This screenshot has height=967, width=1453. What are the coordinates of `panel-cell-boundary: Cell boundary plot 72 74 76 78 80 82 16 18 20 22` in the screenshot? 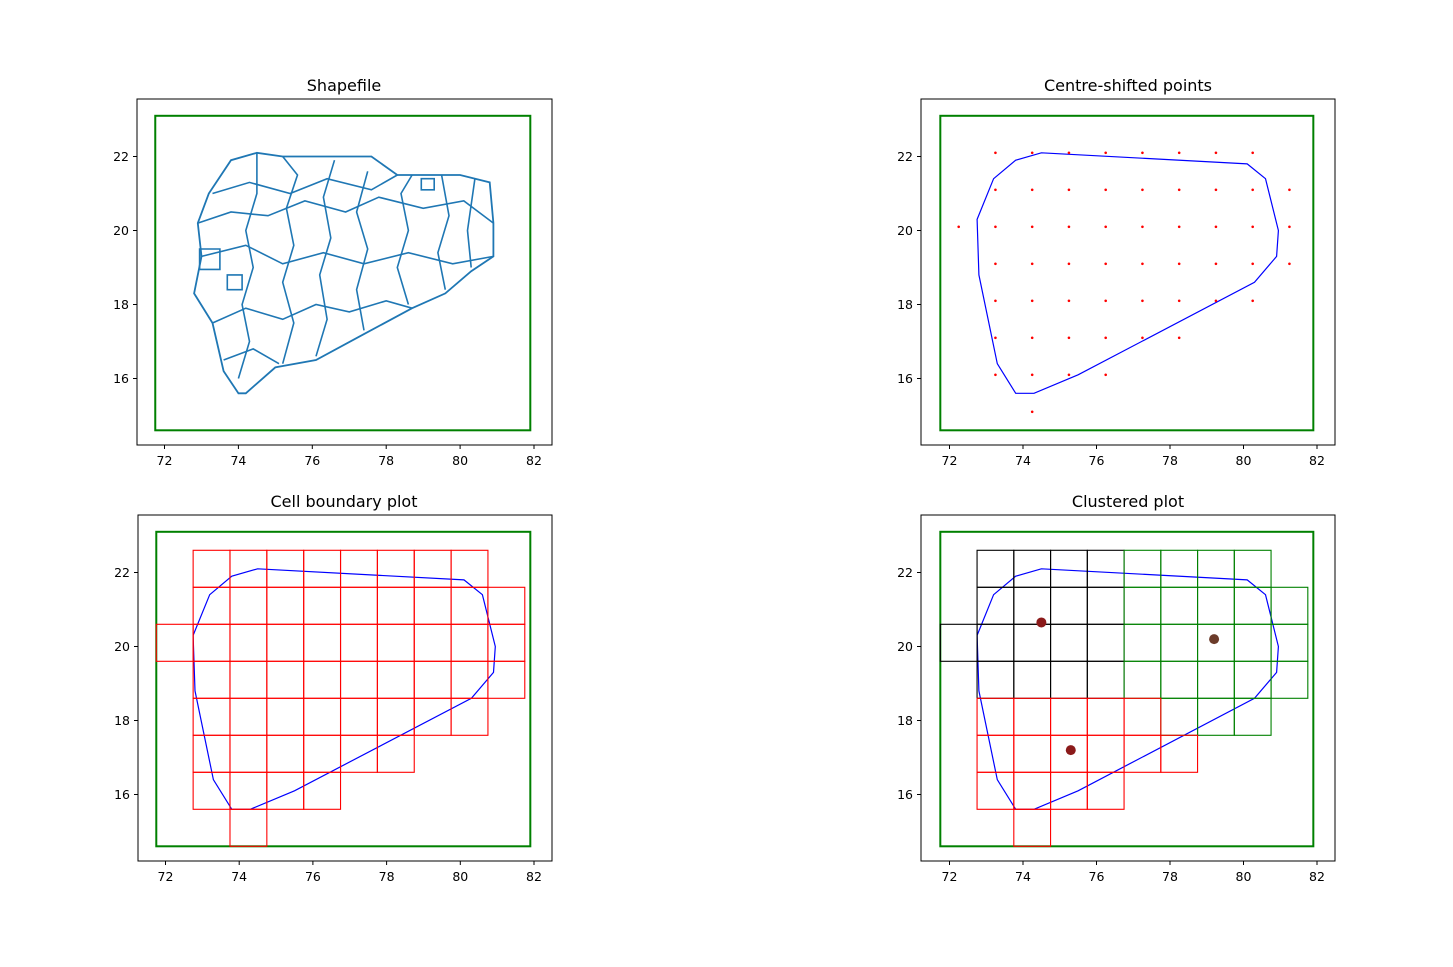 It's located at (333, 688).